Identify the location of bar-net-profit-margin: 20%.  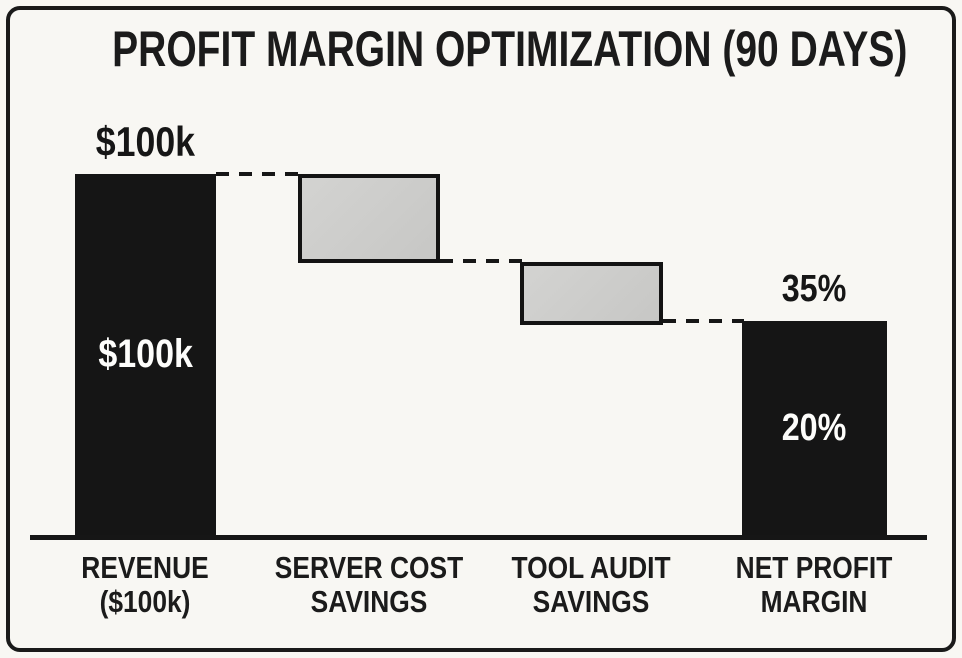
(814, 428).